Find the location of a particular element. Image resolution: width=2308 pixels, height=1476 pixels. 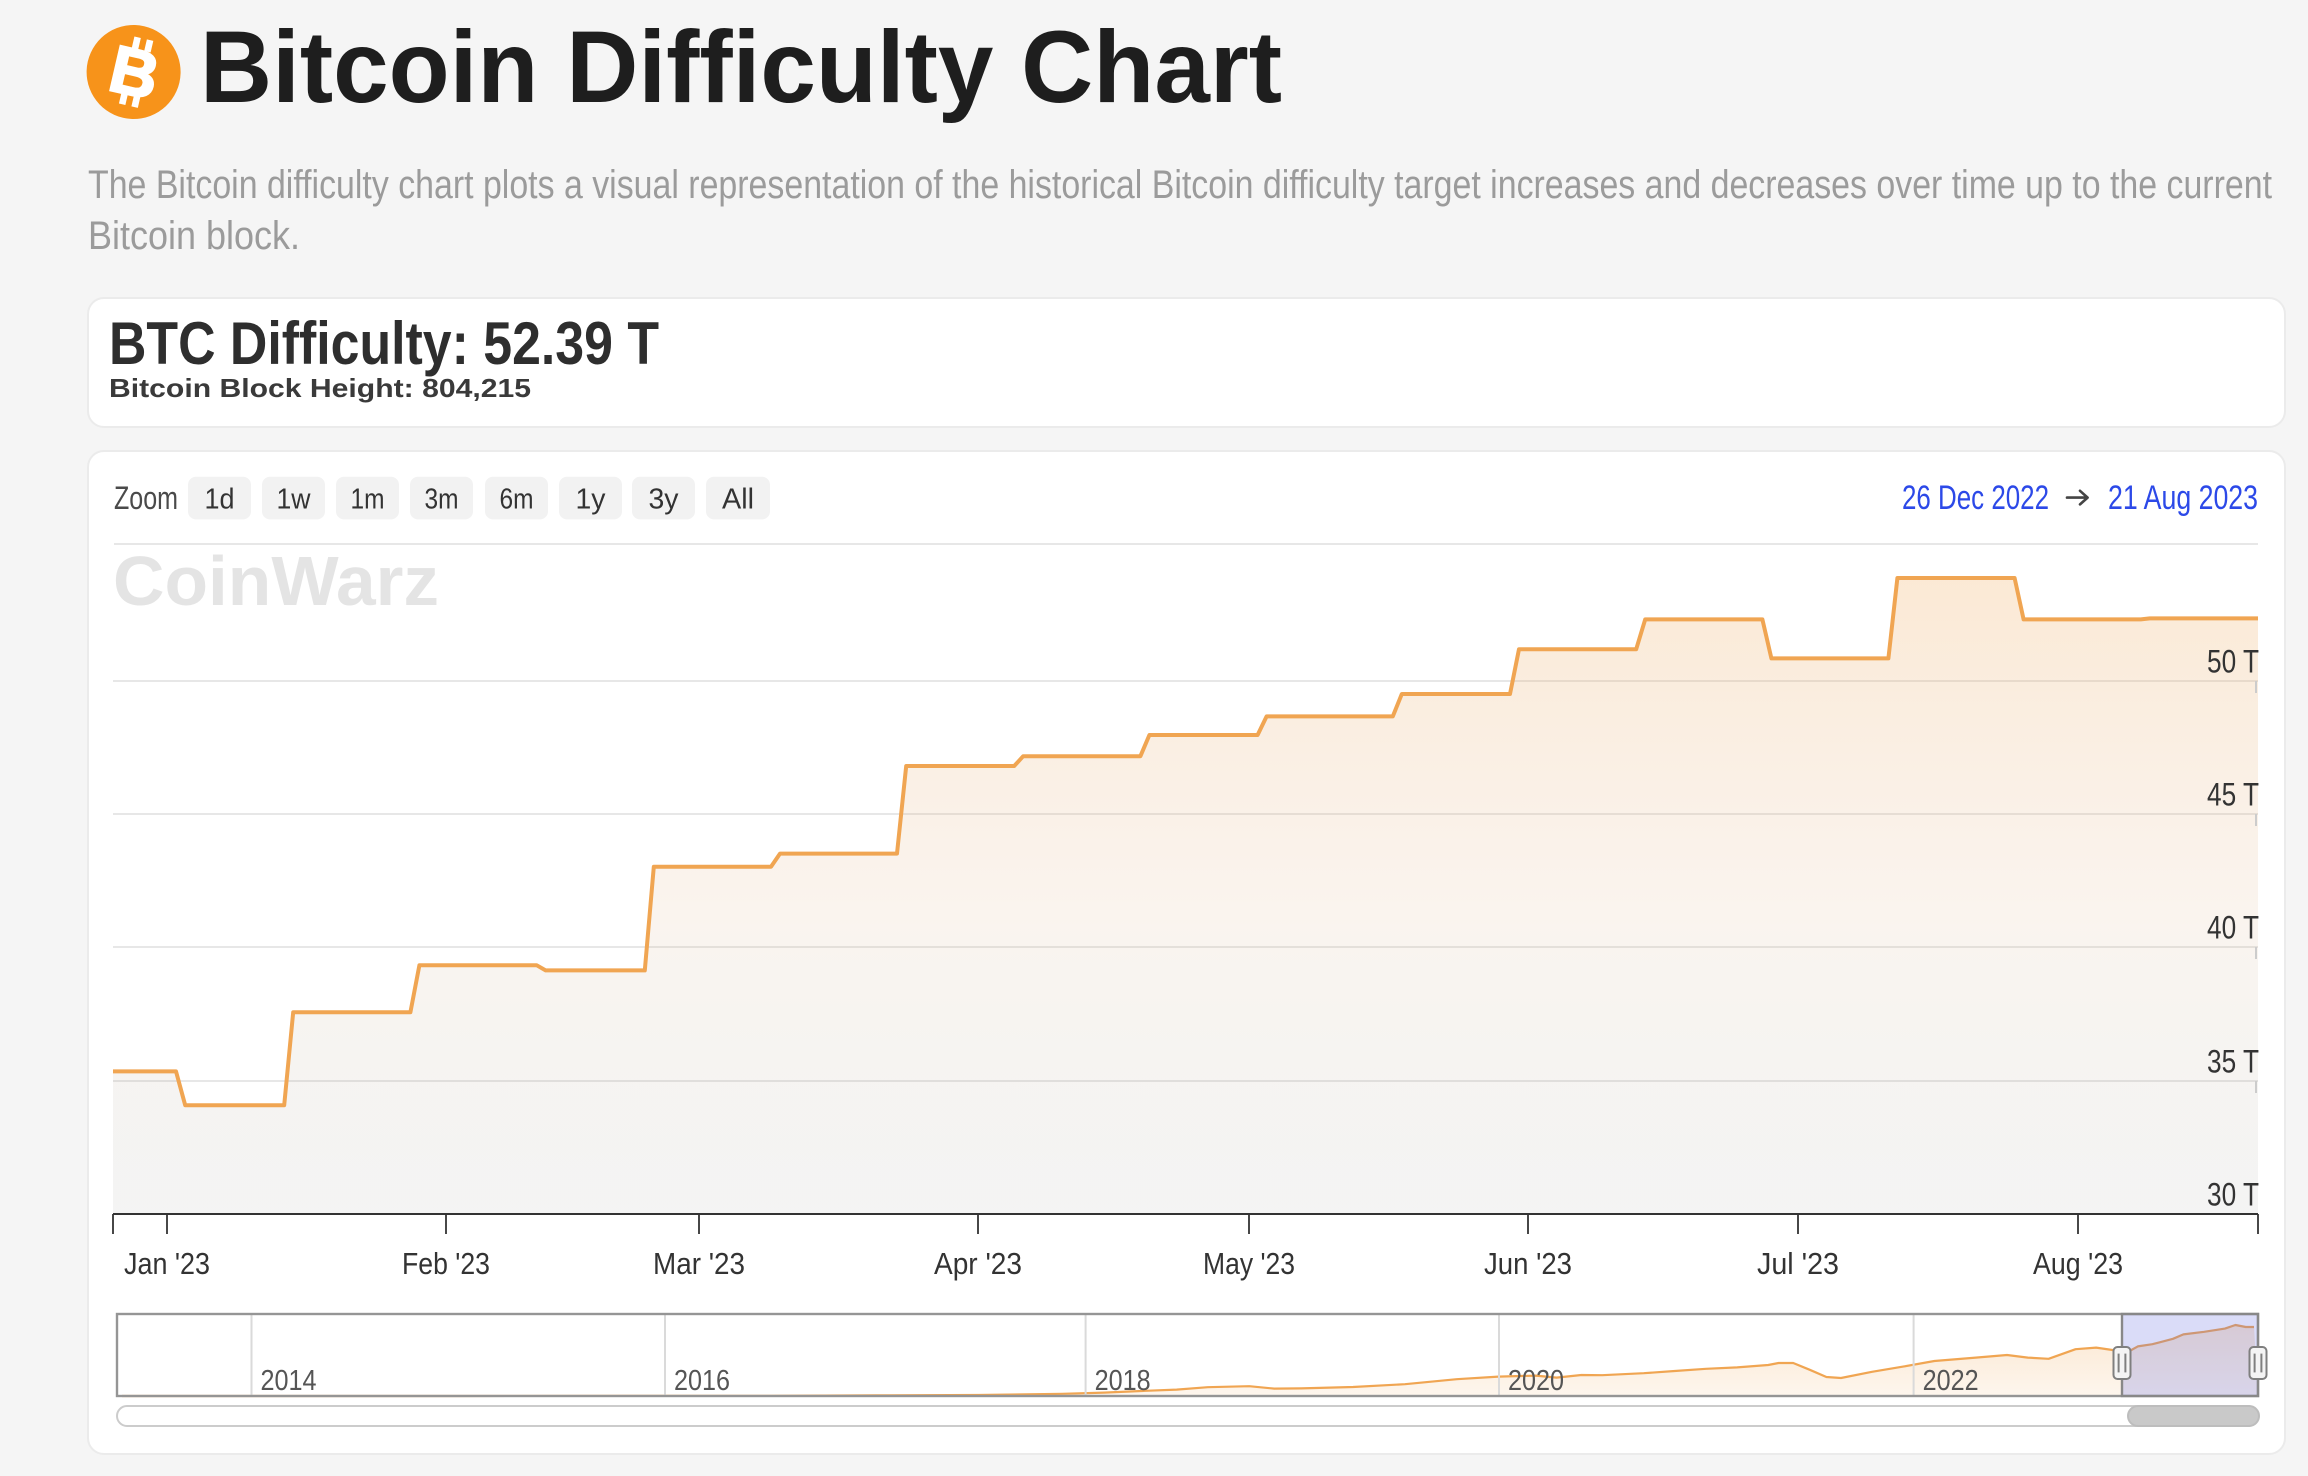

svg-text: 40 T is located at coordinates (2233, 927).